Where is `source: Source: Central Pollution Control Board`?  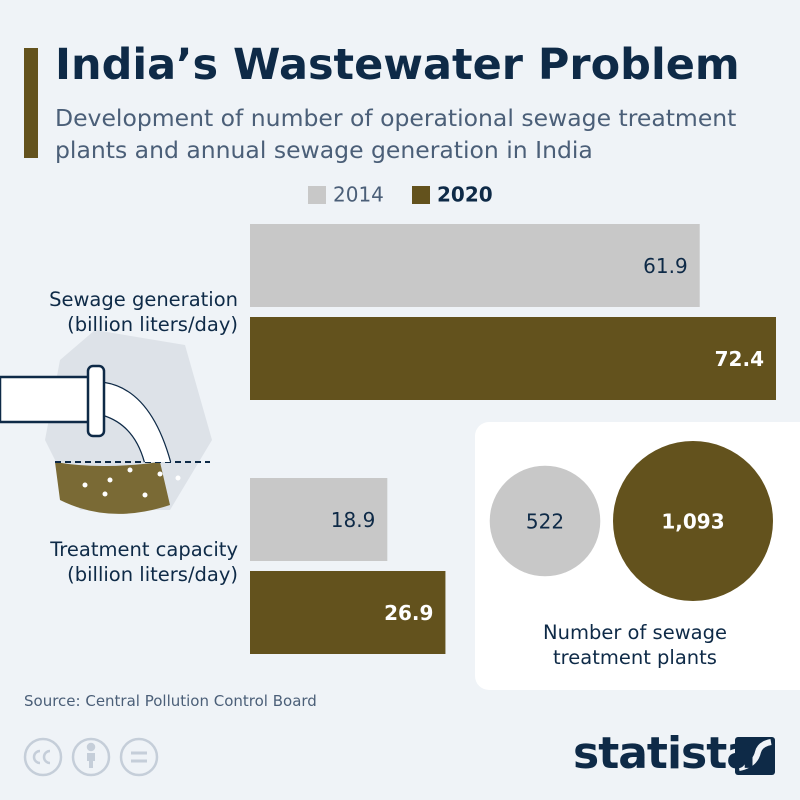
source: Source: Central Pollution Control Board is located at coordinates (170, 701).